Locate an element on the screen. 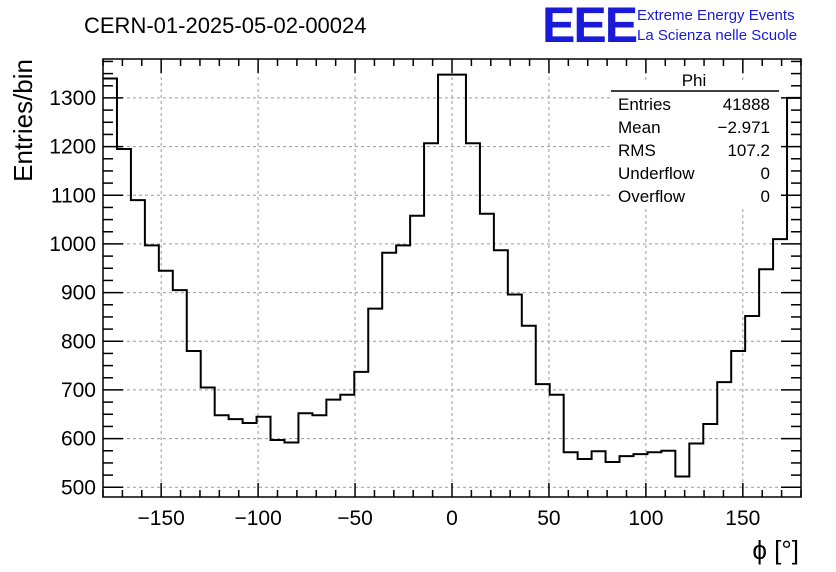  x-tick-label: 100 is located at coordinates (645, 518).